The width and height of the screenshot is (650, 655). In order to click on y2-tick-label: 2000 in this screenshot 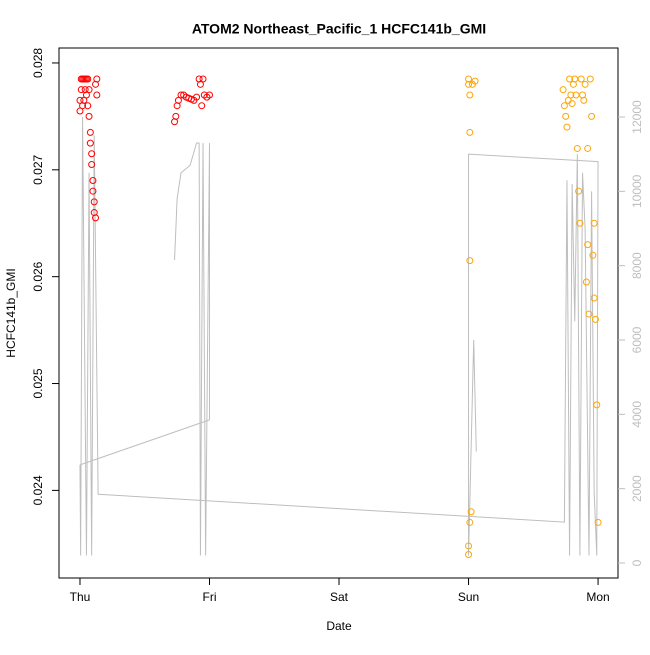, I will do `click(637, 488)`.